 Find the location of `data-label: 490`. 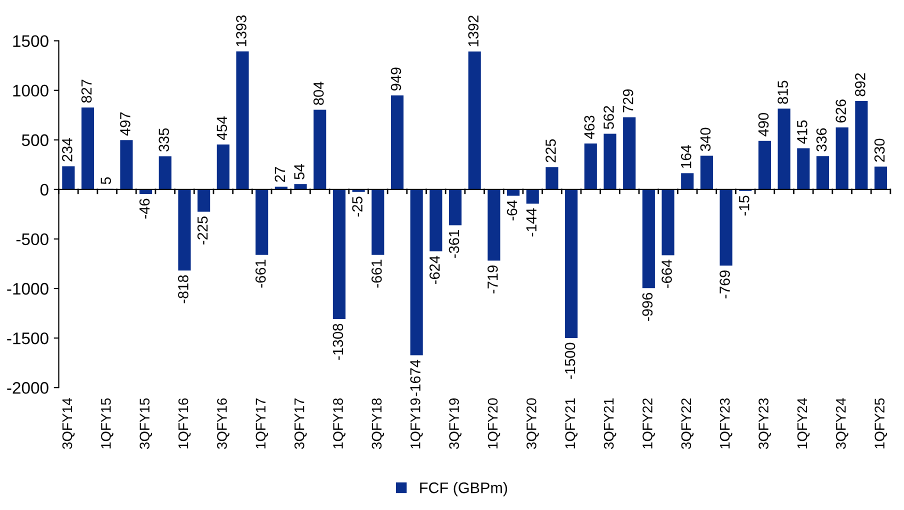

data-label: 490 is located at coordinates (763, 124).